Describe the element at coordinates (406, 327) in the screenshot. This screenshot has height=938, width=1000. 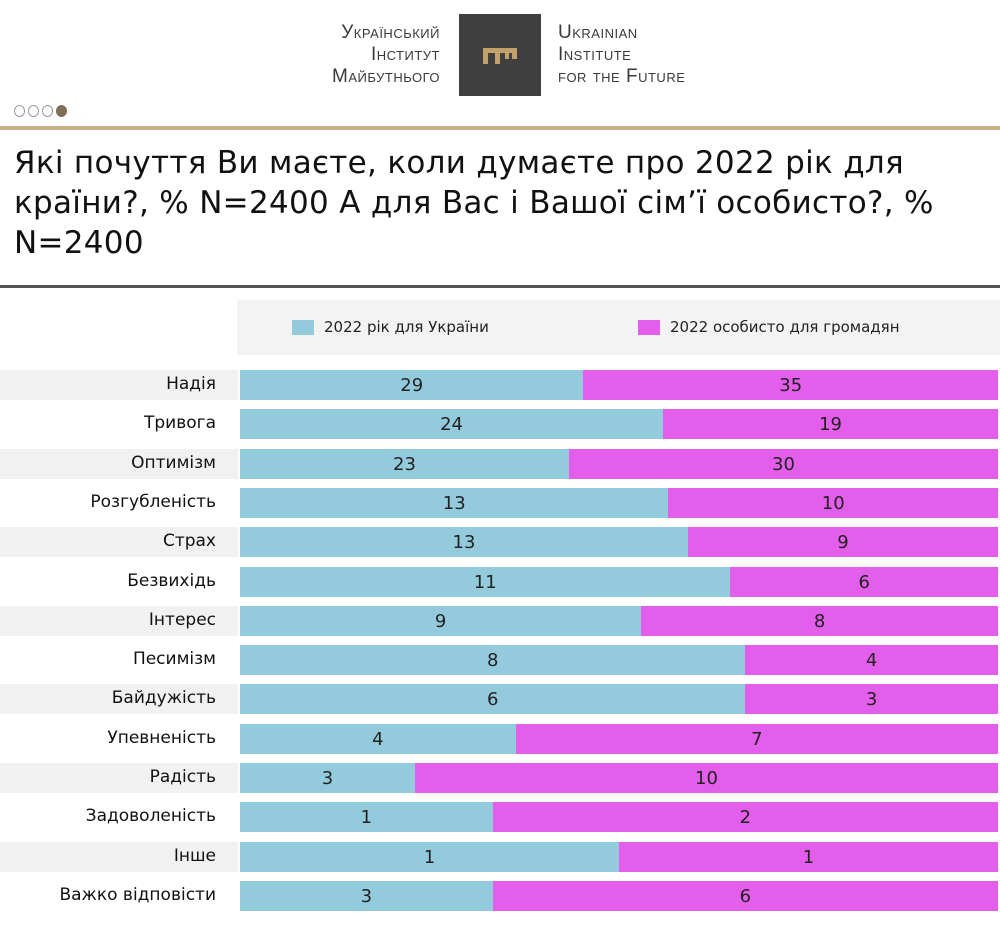
I see `legend-label: 2022 рік для України` at that location.